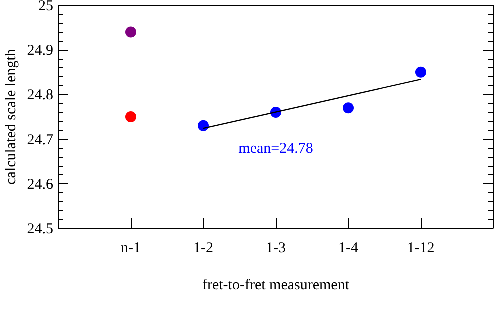  Describe the element at coordinates (40, 96) in the screenshot. I see `y-tick-label: 24.8` at that location.